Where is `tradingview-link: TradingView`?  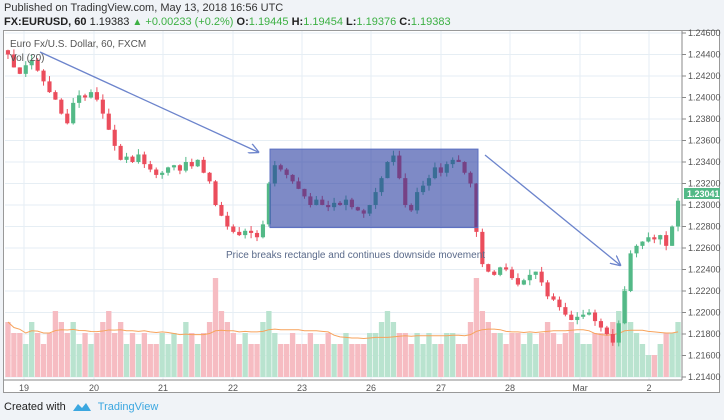 tradingview-link: TradingView is located at coordinates (128, 407).